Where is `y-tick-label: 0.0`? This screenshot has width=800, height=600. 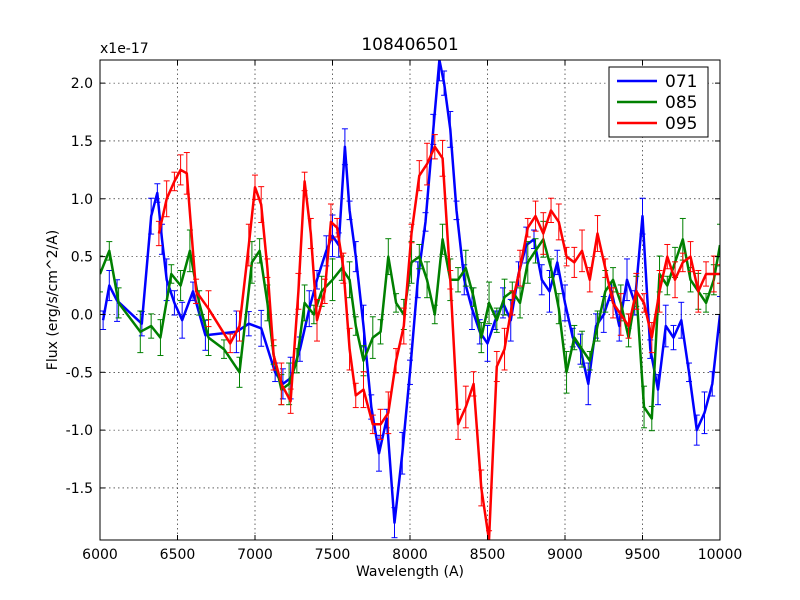
y-tick-label: 0.0 is located at coordinates (82, 315).